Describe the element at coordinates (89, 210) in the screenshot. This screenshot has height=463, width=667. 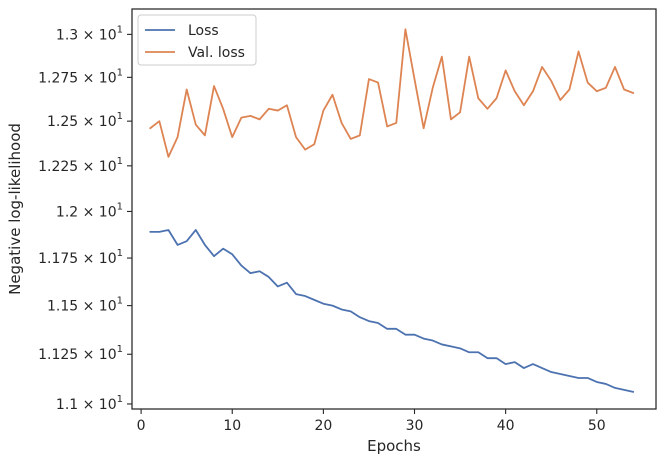
I see `y-tick-label: 1.2 × 10¹` at that location.